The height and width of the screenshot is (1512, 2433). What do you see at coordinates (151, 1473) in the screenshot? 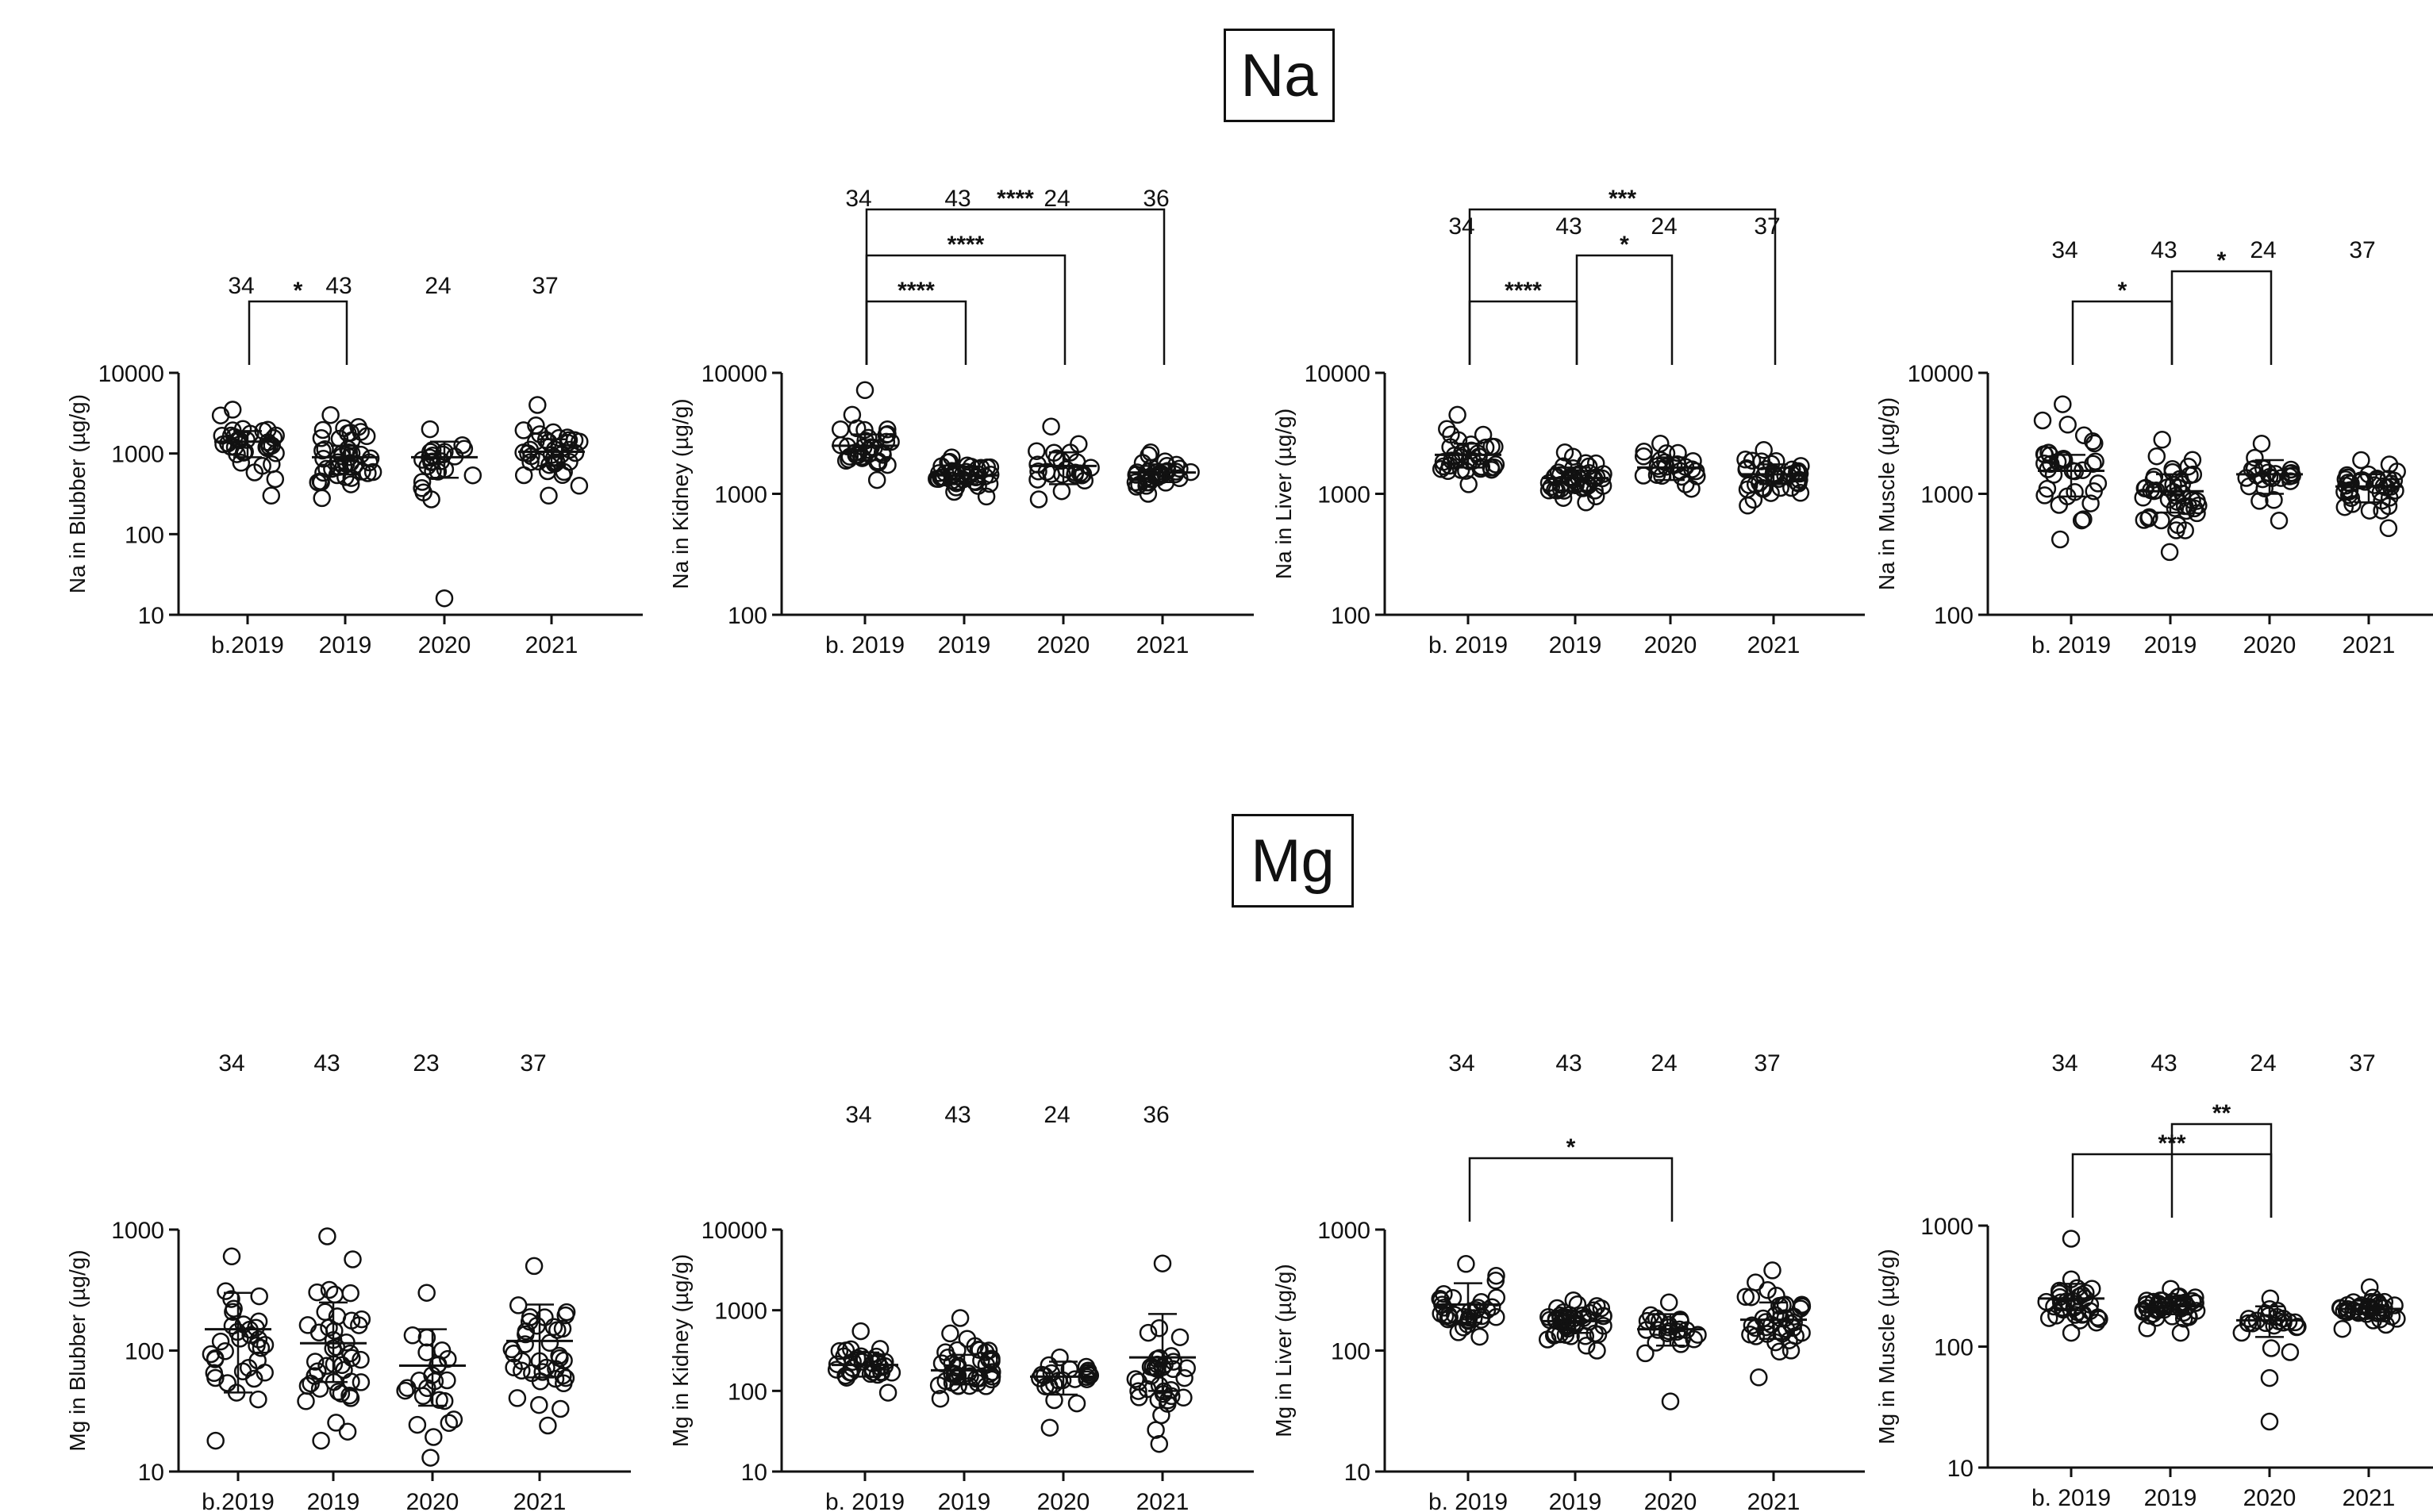
I see `y-tick-label: 10` at bounding box center [151, 1473].